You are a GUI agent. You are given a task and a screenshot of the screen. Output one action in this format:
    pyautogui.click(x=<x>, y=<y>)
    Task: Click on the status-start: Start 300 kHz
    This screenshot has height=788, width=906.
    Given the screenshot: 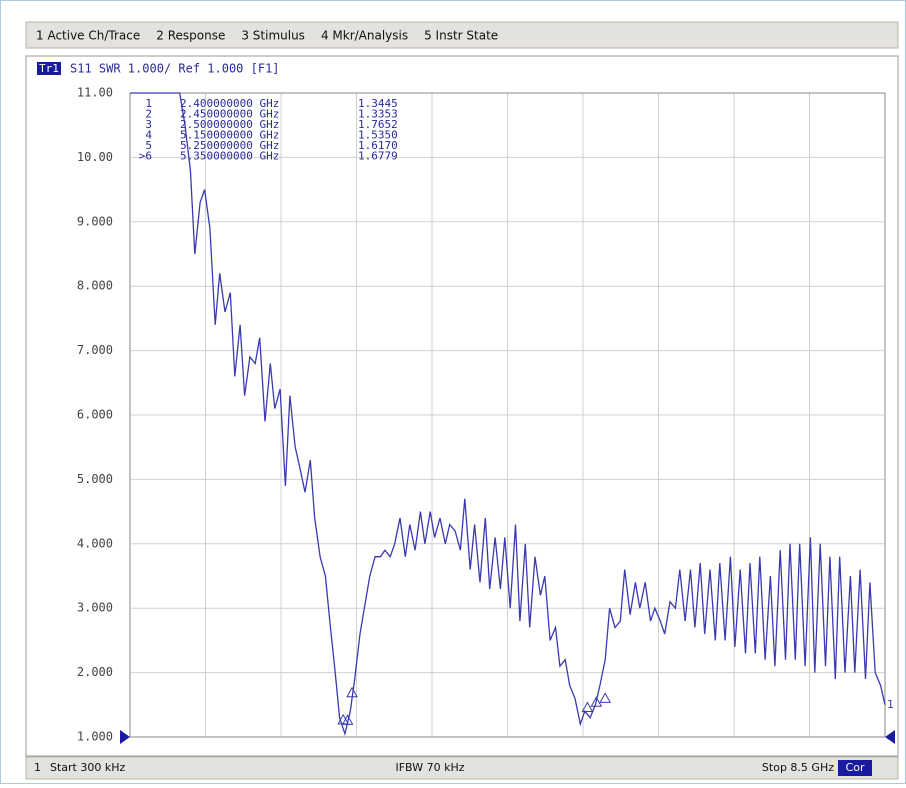 What is the action you would take?
    pyautogui.click(x=88, y=767)
    